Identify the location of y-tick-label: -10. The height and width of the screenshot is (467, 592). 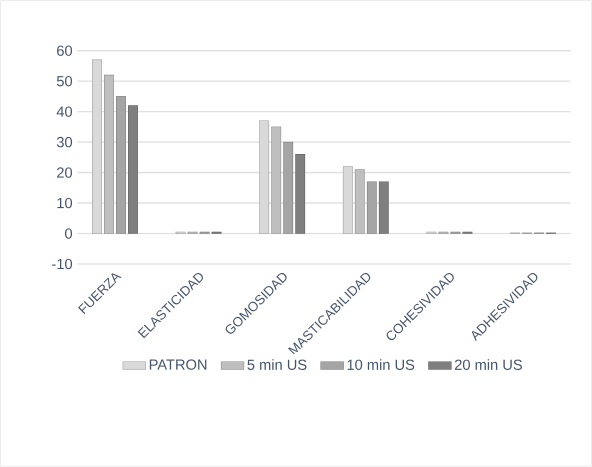
(62, 264).